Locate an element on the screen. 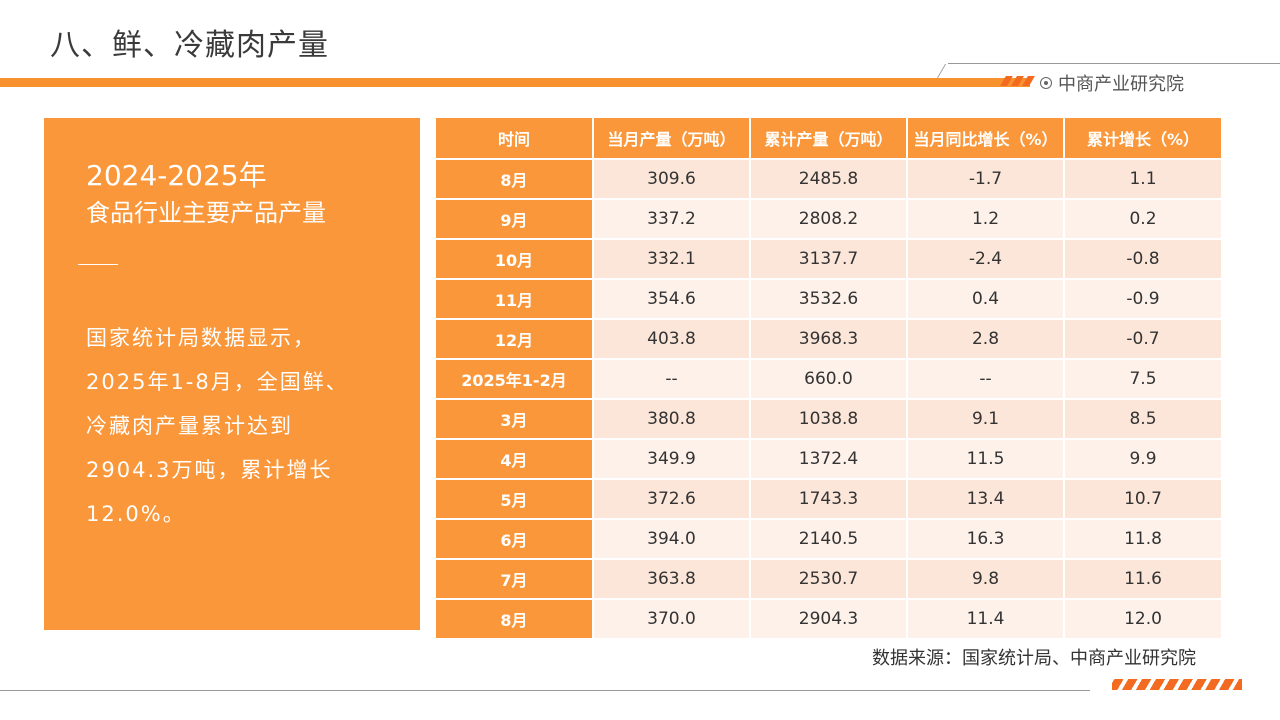 This screenshot has height=720, width=1280. cumulative-output-cell: 3137.7 is located at coordinates (829, 258).